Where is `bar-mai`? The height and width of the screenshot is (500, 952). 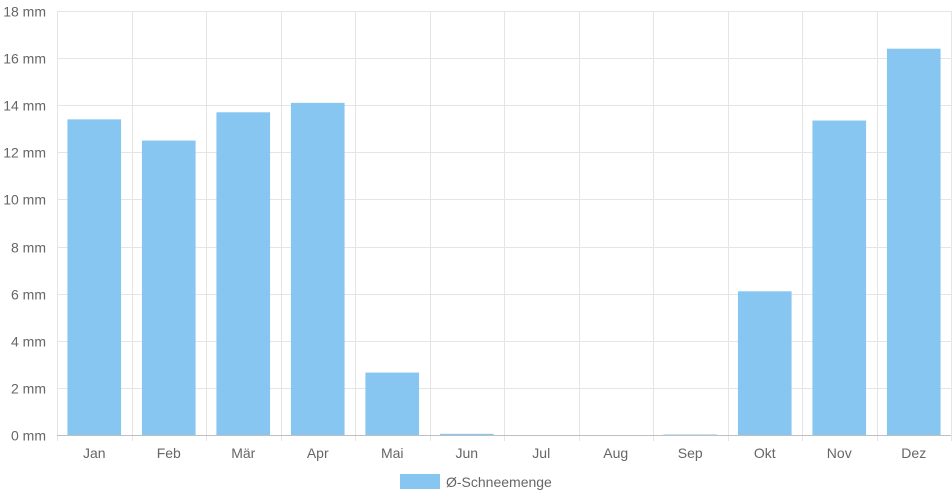 bar-mai is located at coordinates (392, 403).